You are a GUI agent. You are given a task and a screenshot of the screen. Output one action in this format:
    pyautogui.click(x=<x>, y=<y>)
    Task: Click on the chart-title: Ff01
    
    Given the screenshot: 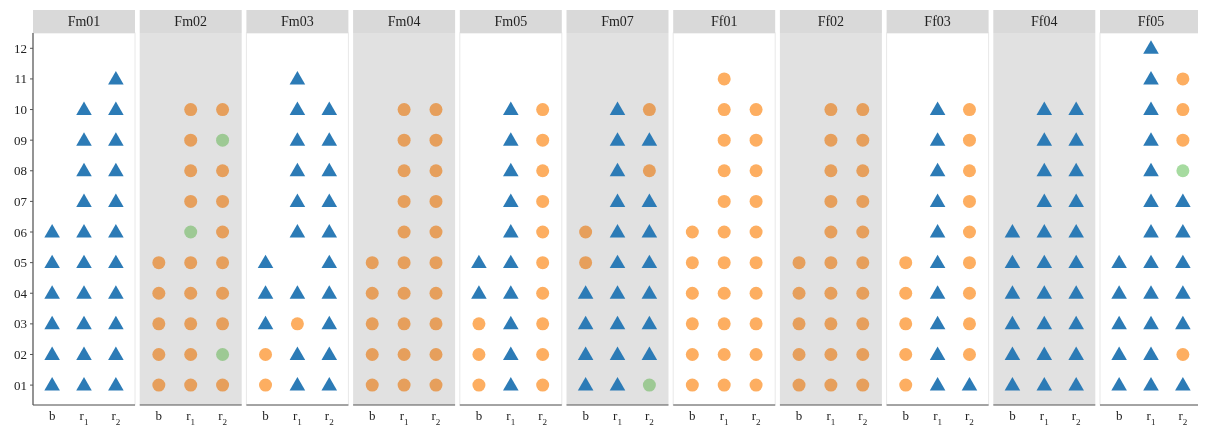 What is the action you would take?
    pyautogui.click(x=724, y=21)
    